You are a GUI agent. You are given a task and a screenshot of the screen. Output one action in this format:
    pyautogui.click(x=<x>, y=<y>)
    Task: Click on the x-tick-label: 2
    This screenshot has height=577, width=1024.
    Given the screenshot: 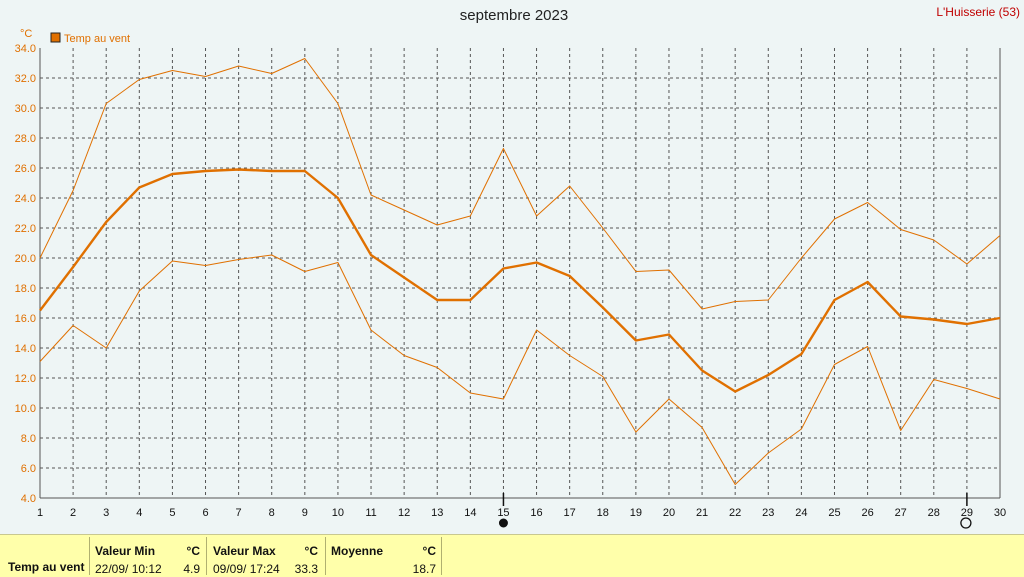 What is the action you would take?
    pyautogui.click(x=73, y=513)
    